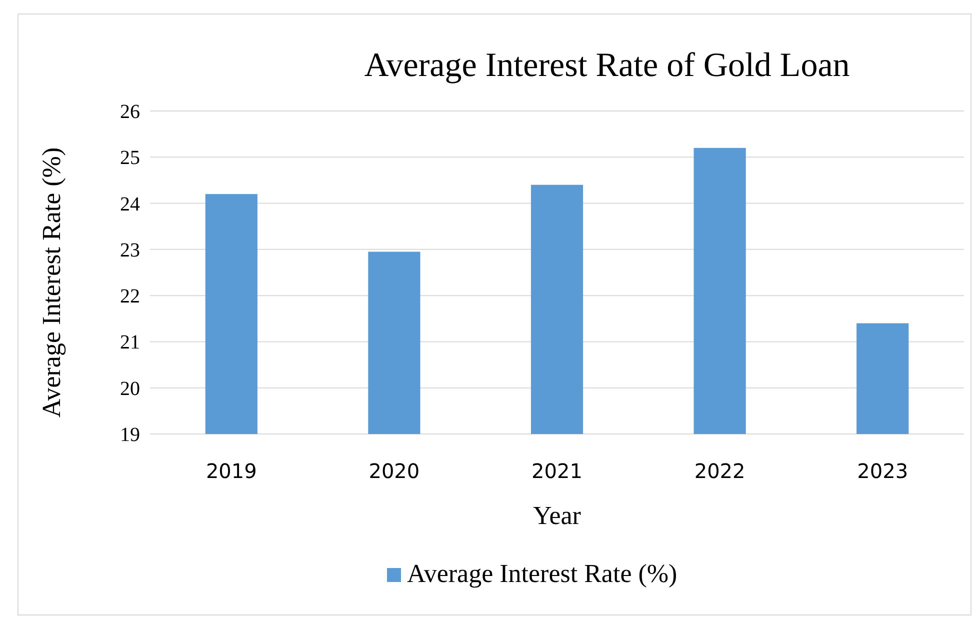 The image size is (980, 624). What do you see at coordinates (130, 343) in the screenshot?
I see `y-tick-label: 21` at bounding box center [130, 343].